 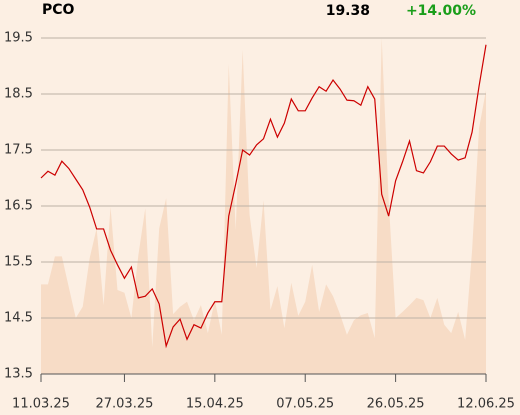 What do you see at coordinates (18, 38) in the screenshot?
I see `y-tick-label: 19.5` at bounding box center [18, 38].